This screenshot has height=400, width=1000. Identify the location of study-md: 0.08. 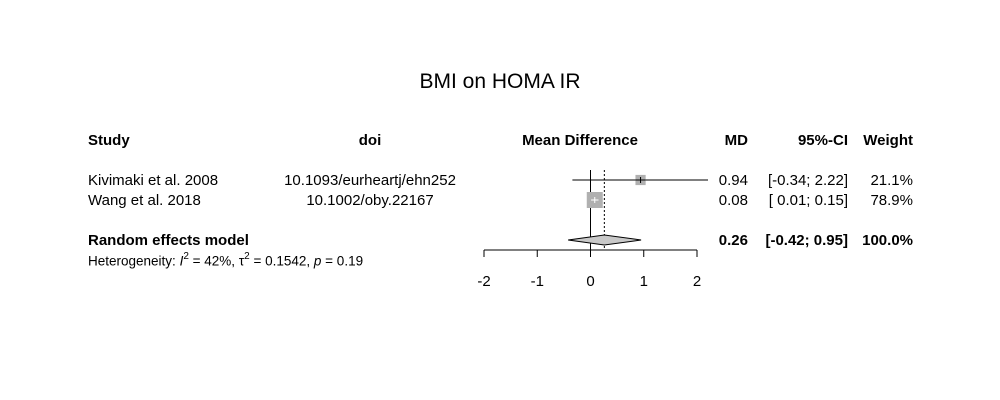
(733, 200).